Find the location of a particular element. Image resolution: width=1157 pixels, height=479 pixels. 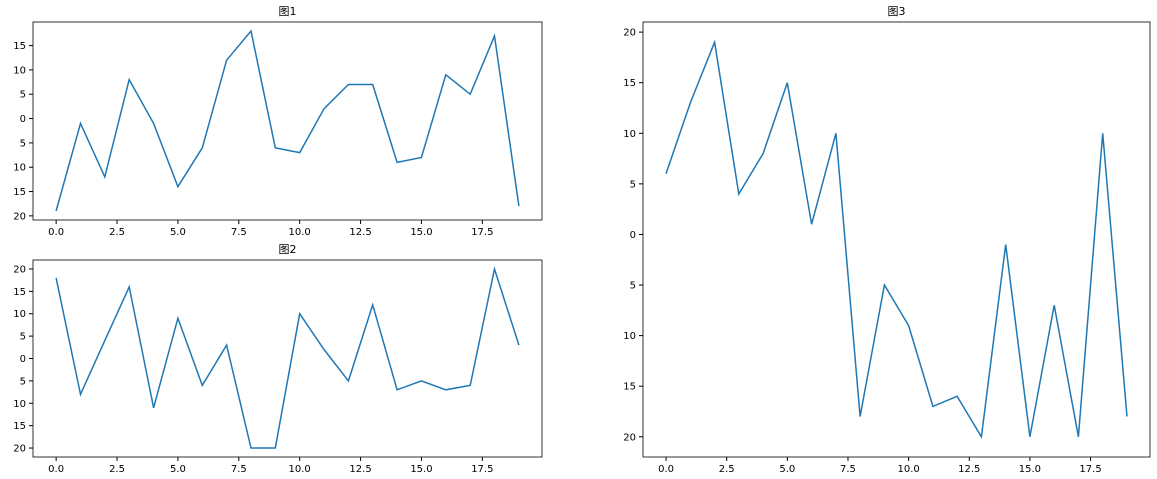

chart-title: 图3 is located at coordinates (897, 11).